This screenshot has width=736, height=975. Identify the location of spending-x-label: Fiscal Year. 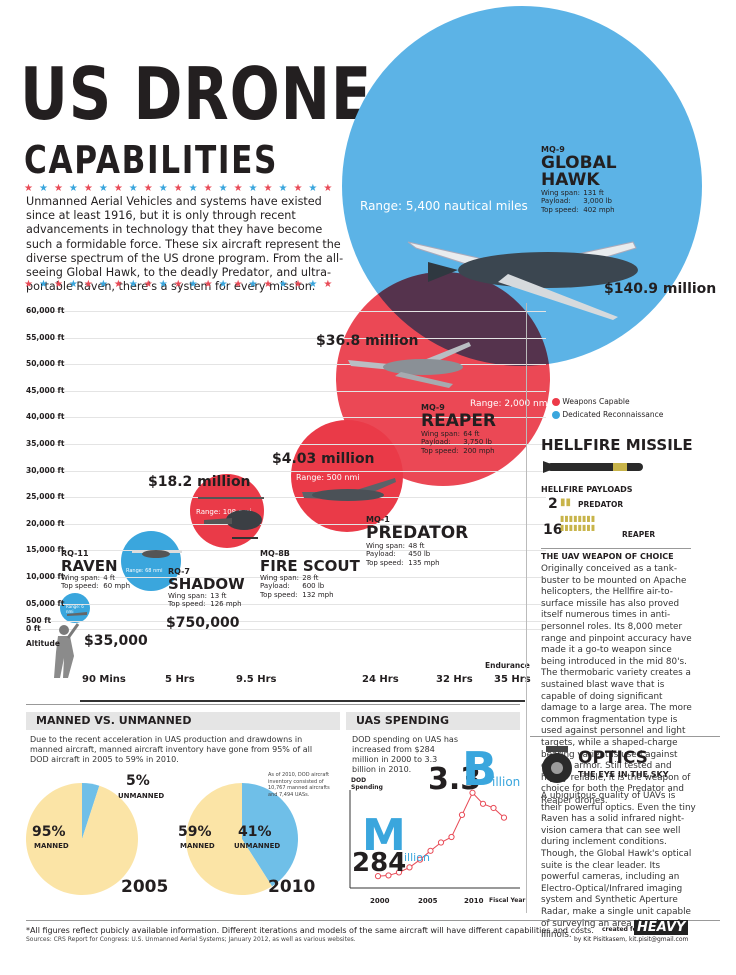
(507, 900).